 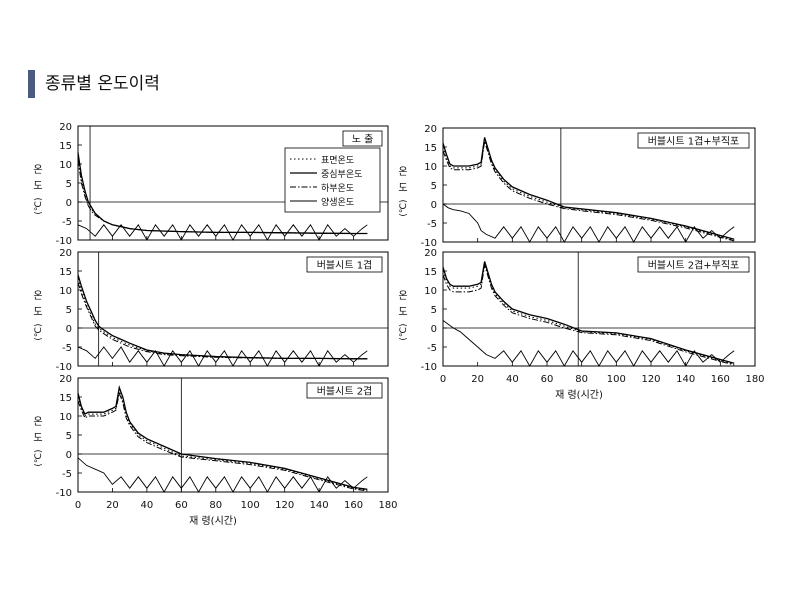 I want to click on legend-entry: 표면온도, so click(x=337, y=160).